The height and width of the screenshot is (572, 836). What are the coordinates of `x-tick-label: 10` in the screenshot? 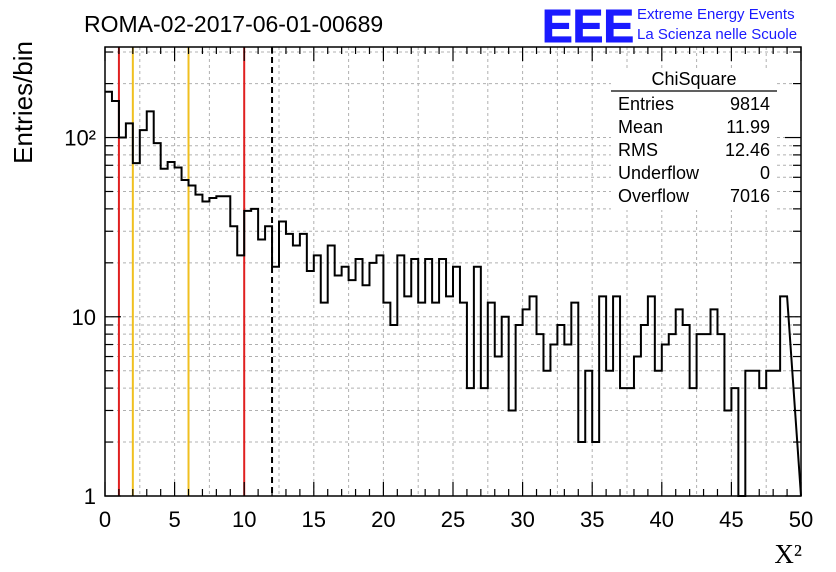 It's located at (244, 519).